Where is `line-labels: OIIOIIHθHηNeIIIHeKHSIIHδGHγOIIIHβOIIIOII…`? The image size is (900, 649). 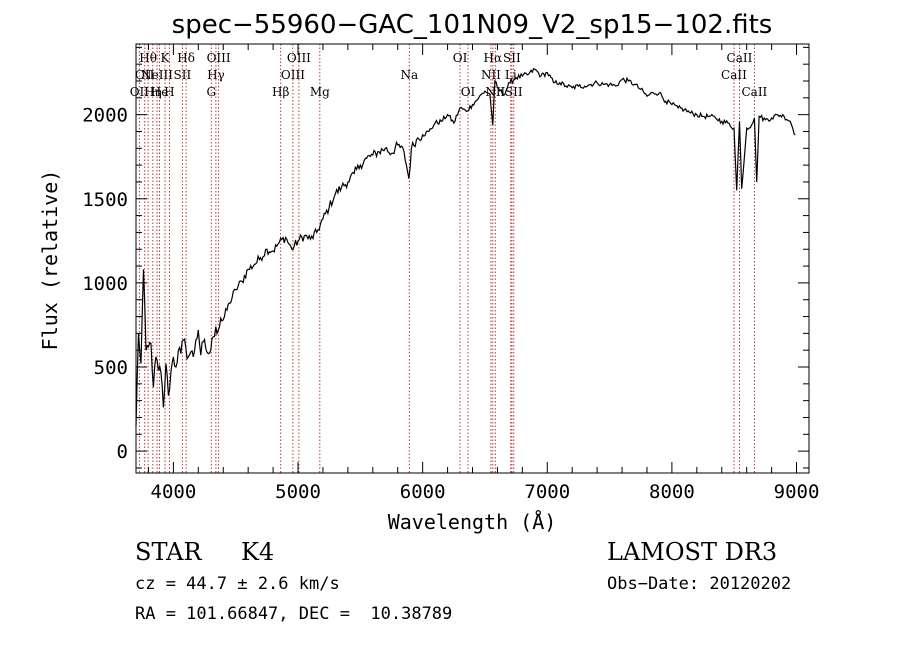 line-labels: OIIOIIHθHηNeIIIHeKHSIIHδGHγOIIIHβOIIIOII… is located at coordinates (449, 75).